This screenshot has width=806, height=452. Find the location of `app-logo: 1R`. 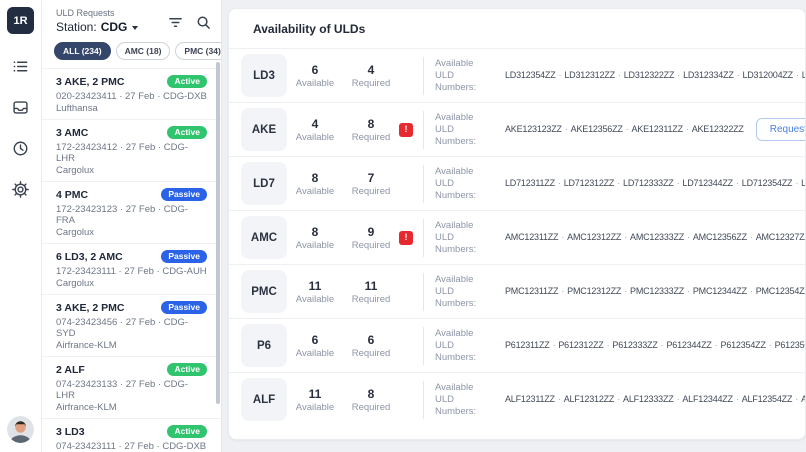

app-logo: 1R is located at coordinates (20, 20).